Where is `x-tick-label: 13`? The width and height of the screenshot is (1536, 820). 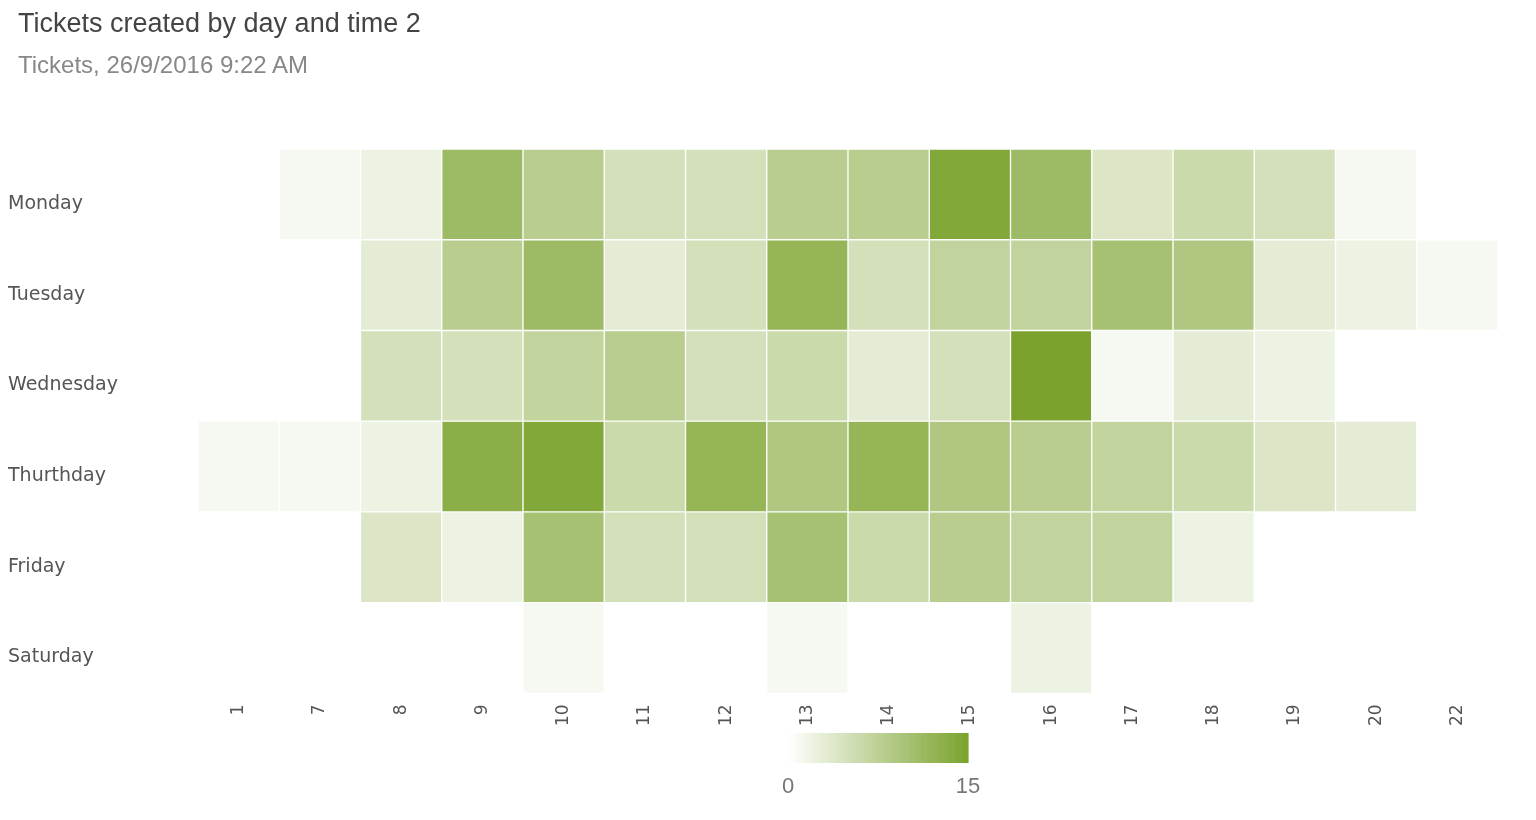 x-tick-label: 13 is located at coordinates (805, 715).